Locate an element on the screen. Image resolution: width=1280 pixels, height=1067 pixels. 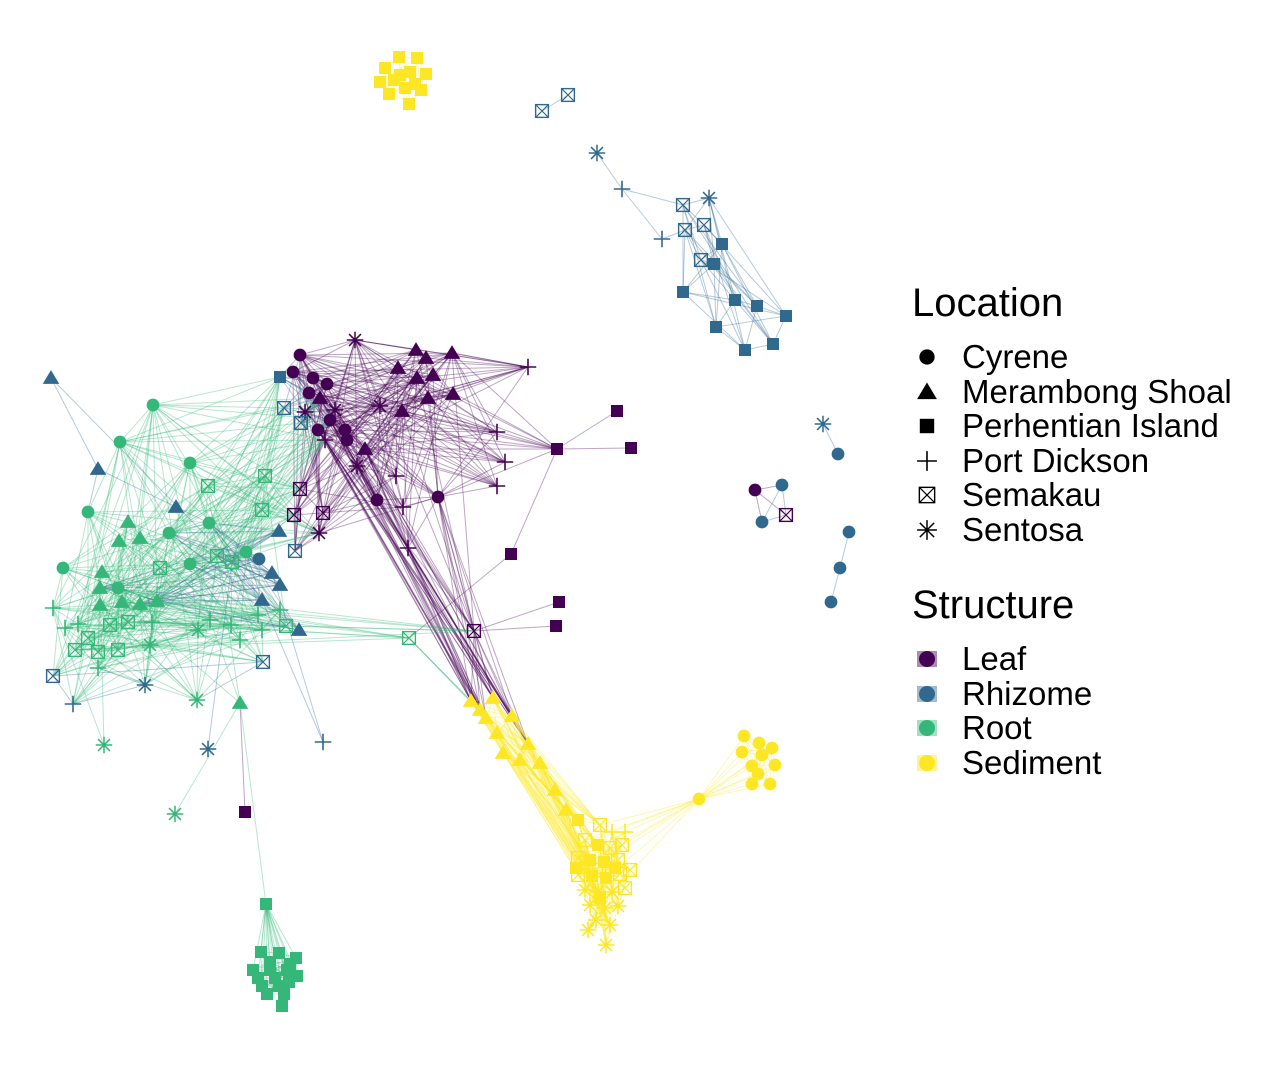
legend-label: Perhentian Island is located at coordinates (1090, 426).